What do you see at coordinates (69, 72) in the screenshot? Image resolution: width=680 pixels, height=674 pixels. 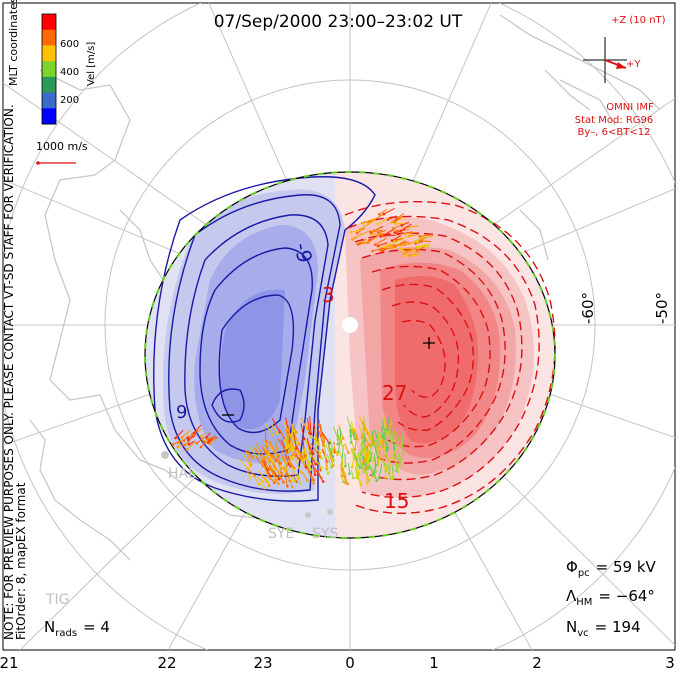 I see `colorbar-tick-400: 400` at bounding box center [69, 72].